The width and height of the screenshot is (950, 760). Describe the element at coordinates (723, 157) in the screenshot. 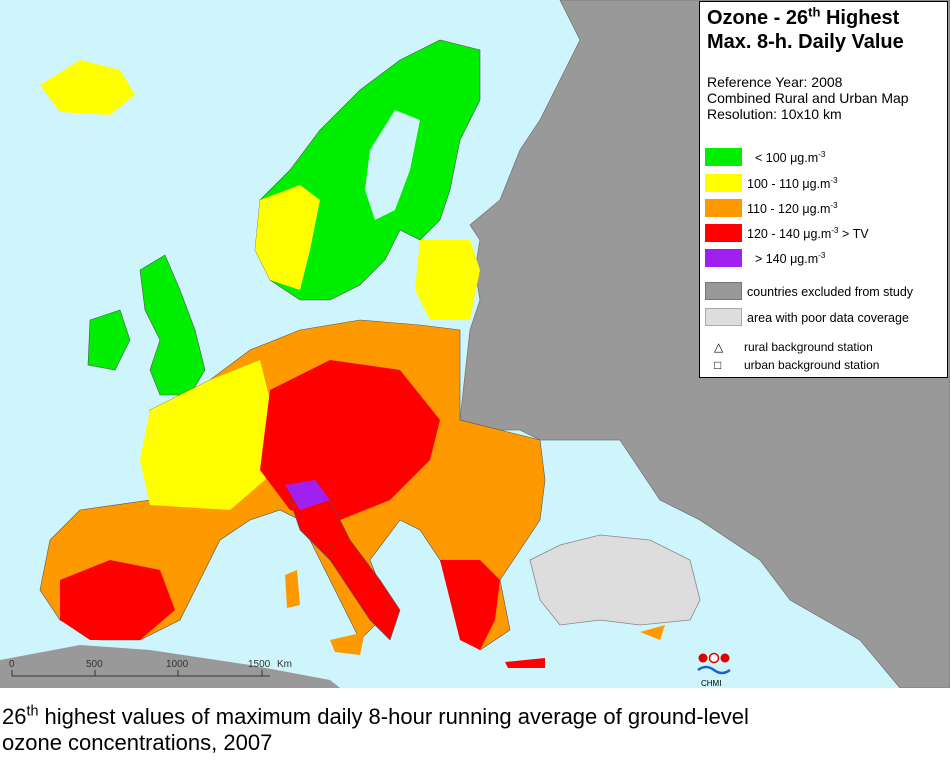

I see `legend-swatch-lt100` at that location.